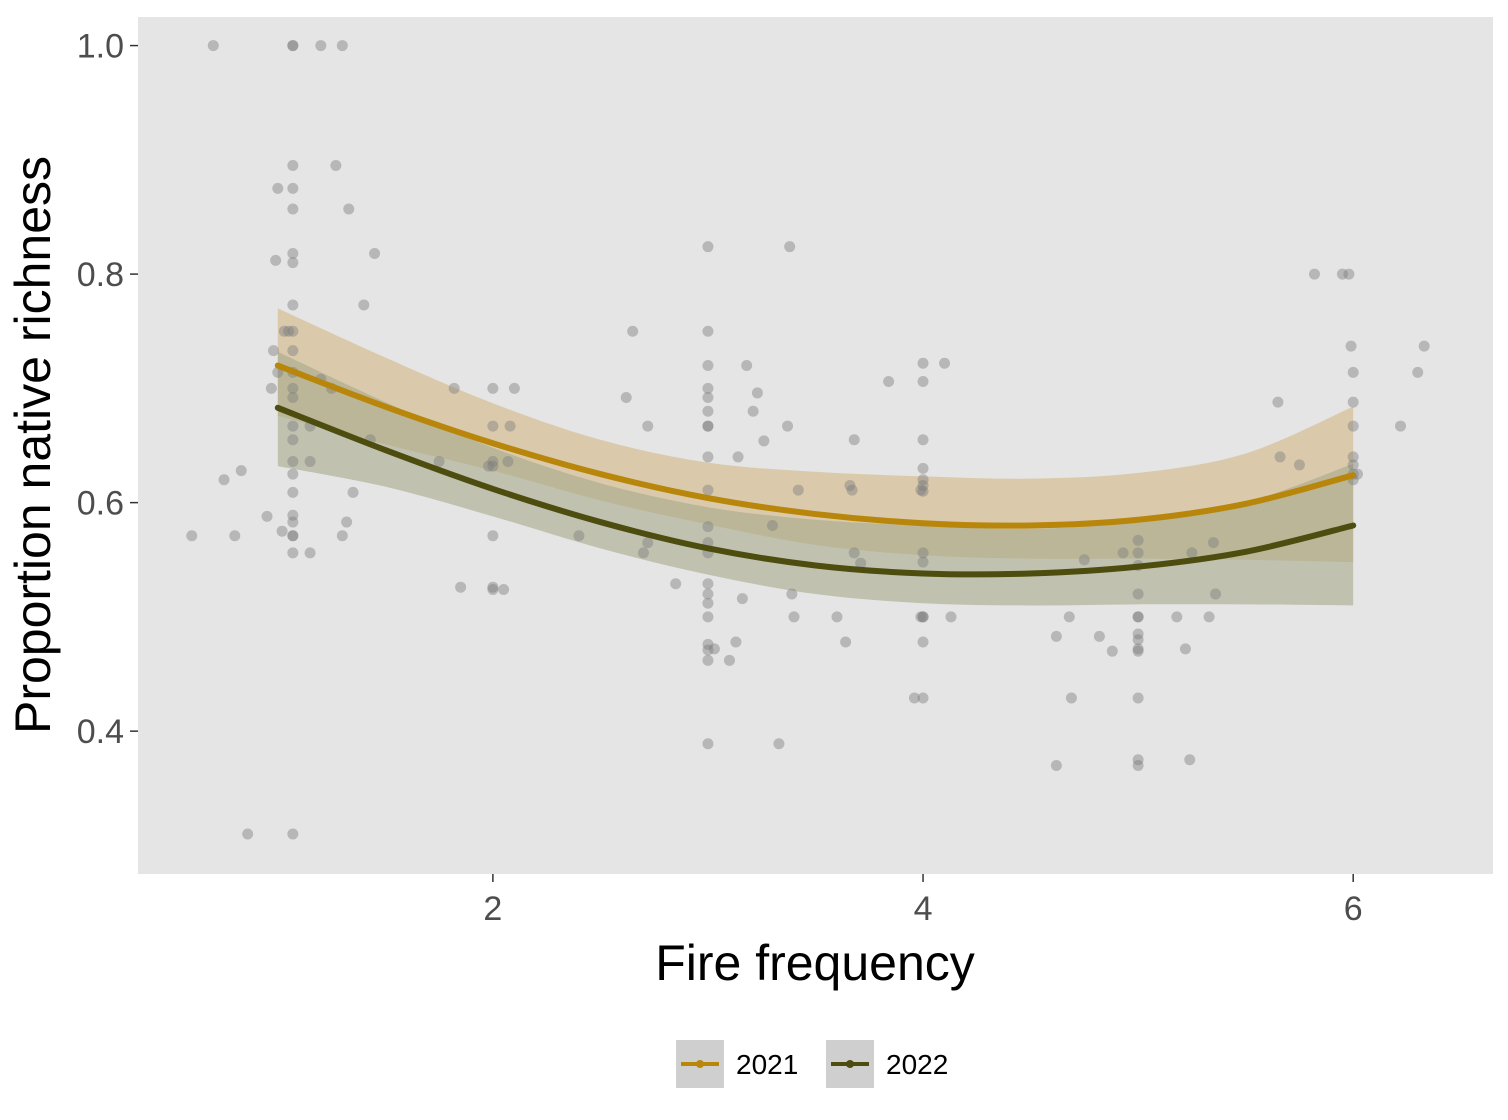  I want to click on legend-label-2022: 2022, so click(917, 1064).